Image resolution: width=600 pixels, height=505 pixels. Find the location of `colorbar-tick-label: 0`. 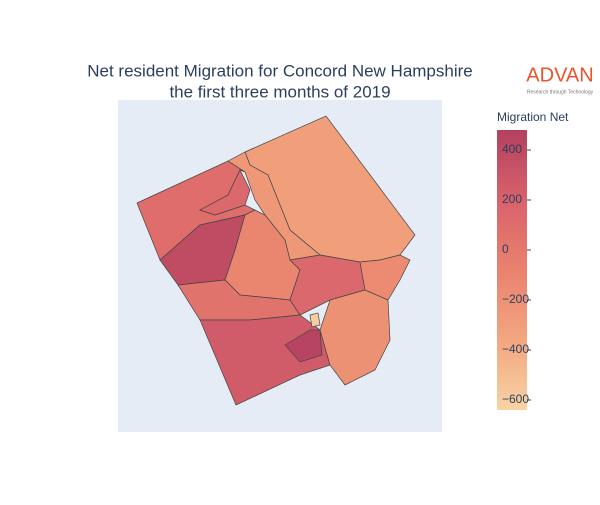

colorbar-tick-label: 0 is located at coordinates (505, 249).